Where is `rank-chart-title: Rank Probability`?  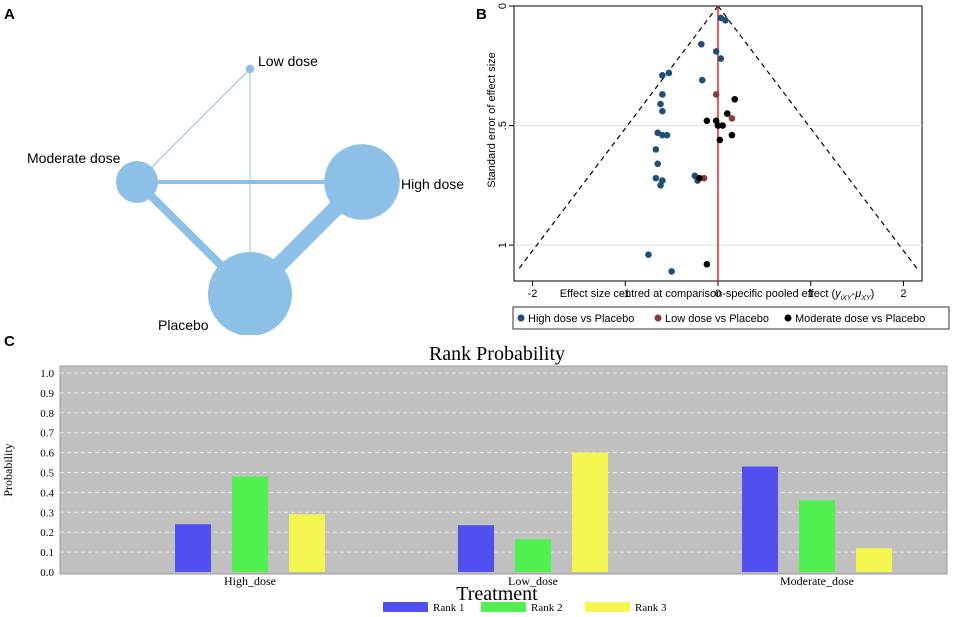
rank-chart-title: Rank Probability is located at coordinates (497, 354).